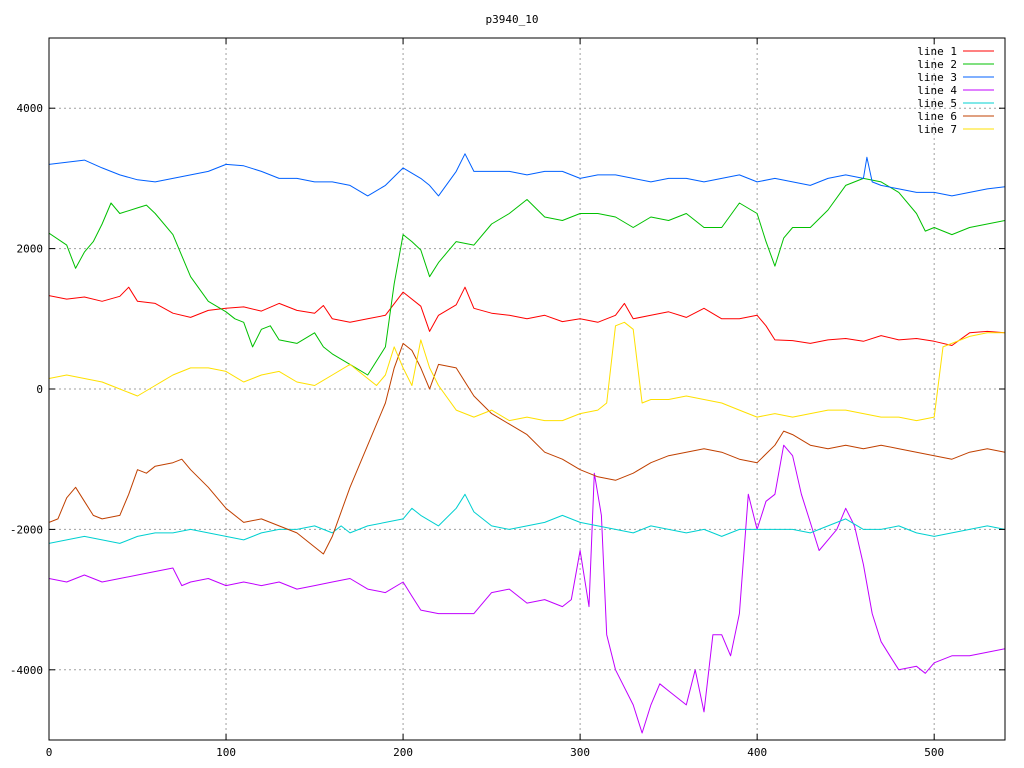 The image size is (1024, 768). Describe the element at coordinates (49, 752) in the screenshot. I see `x-tick-label: 0` at that location.